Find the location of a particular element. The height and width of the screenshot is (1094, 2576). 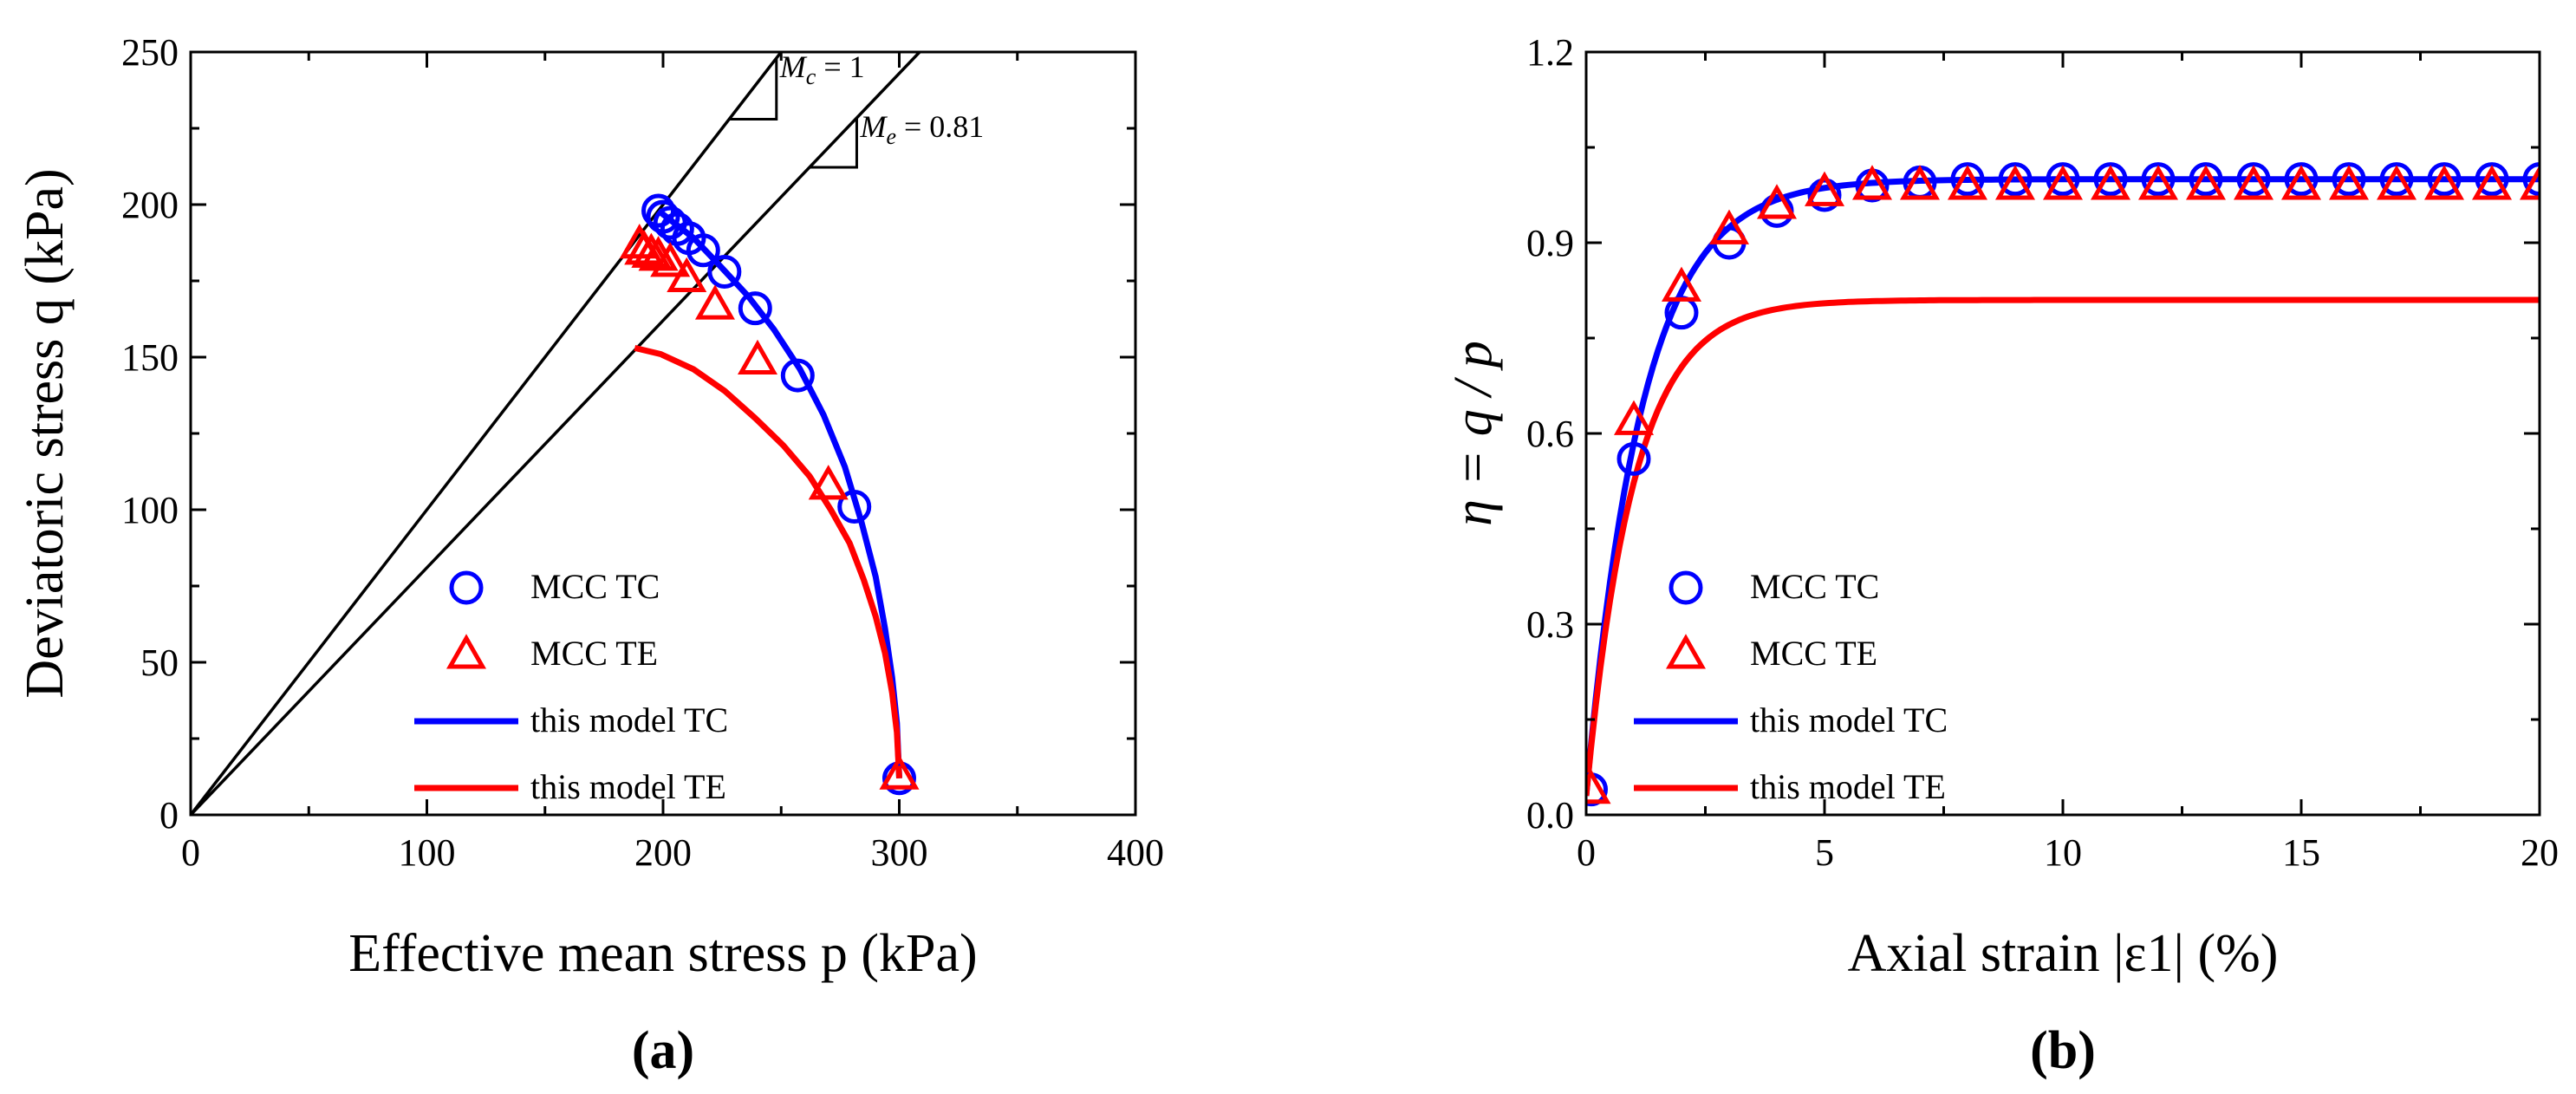

x-tick-label: 200 is located at coordinates (663, 852).